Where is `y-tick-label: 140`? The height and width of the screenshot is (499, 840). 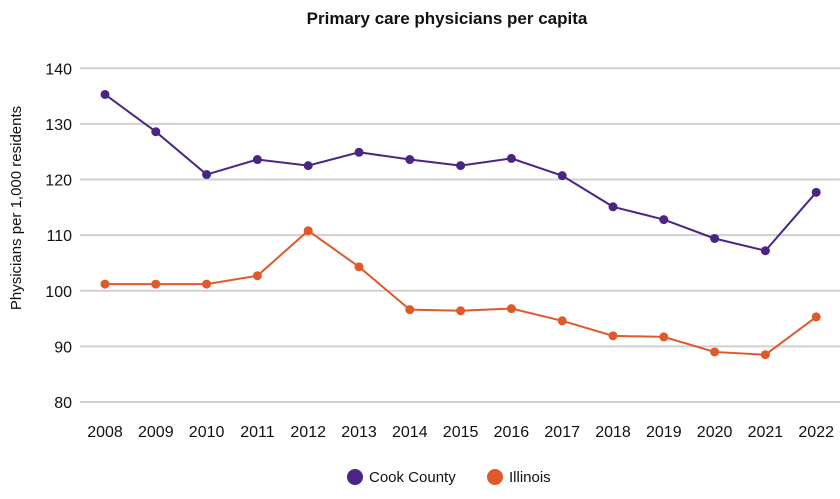 y-tick-label: 140 is located at coordinates (58, 69).